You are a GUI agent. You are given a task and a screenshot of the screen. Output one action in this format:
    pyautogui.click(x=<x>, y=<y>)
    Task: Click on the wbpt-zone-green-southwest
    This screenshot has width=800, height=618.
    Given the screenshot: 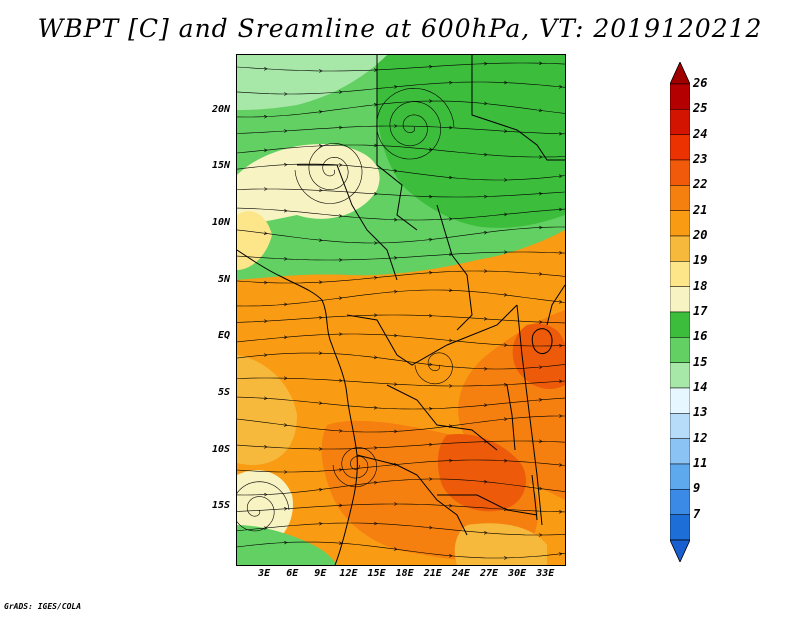 What is the action you would take?
    pyautogui.click(x=287, y=545)
    